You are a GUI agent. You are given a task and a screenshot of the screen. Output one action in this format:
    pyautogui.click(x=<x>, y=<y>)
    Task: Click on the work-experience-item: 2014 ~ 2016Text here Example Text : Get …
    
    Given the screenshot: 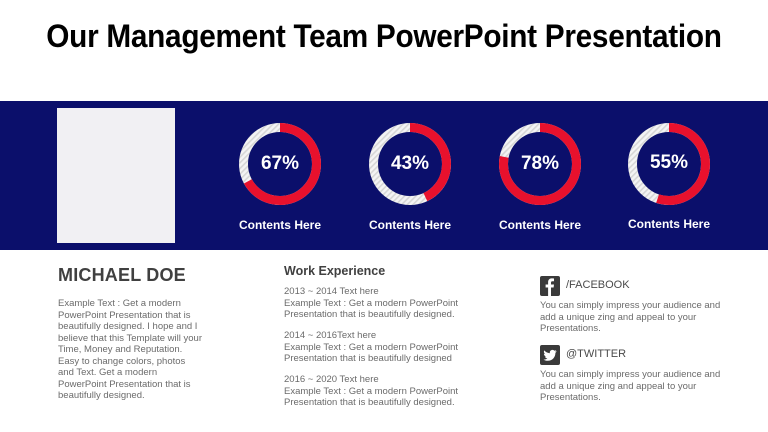 What is the action you would take?
    pyautogui.click(x=384, y=347)
    